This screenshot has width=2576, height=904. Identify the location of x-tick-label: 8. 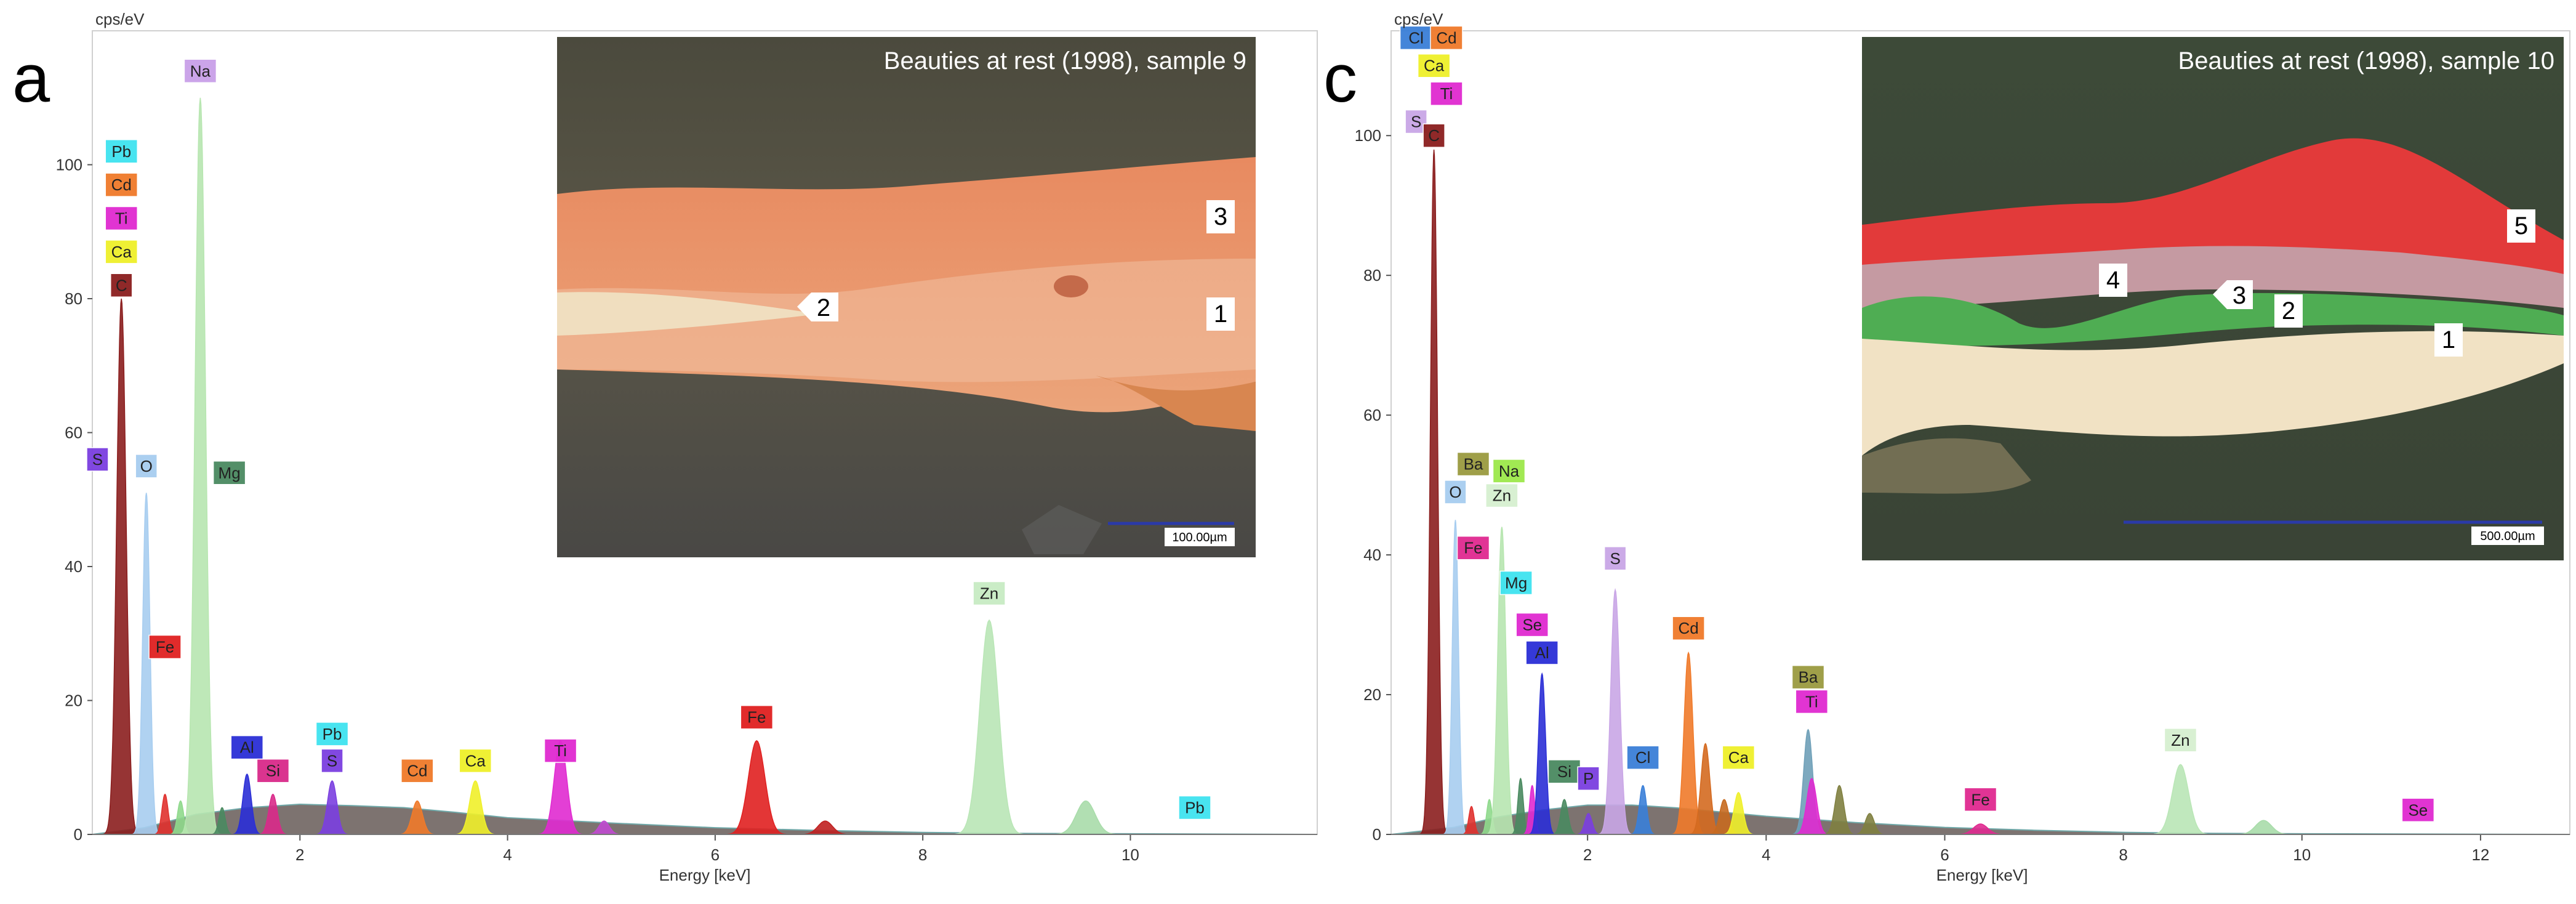
(922, 854).